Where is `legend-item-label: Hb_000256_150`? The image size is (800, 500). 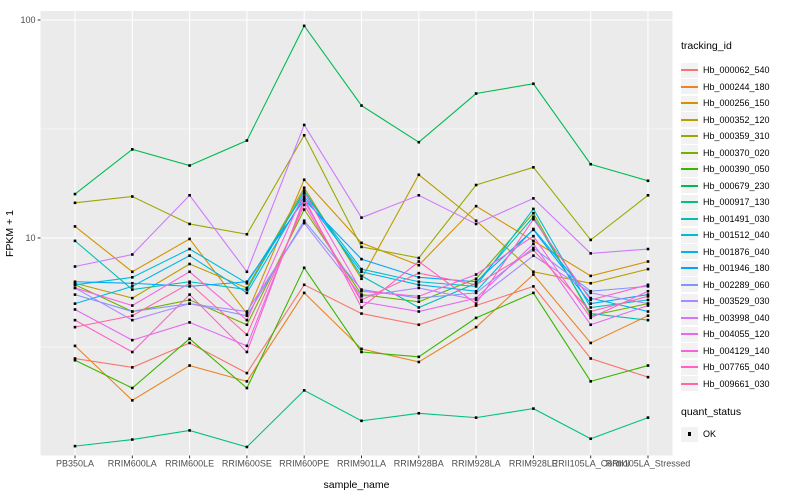
legend-item-label: Hb_000256_150 is located at coordinates (736, 103).